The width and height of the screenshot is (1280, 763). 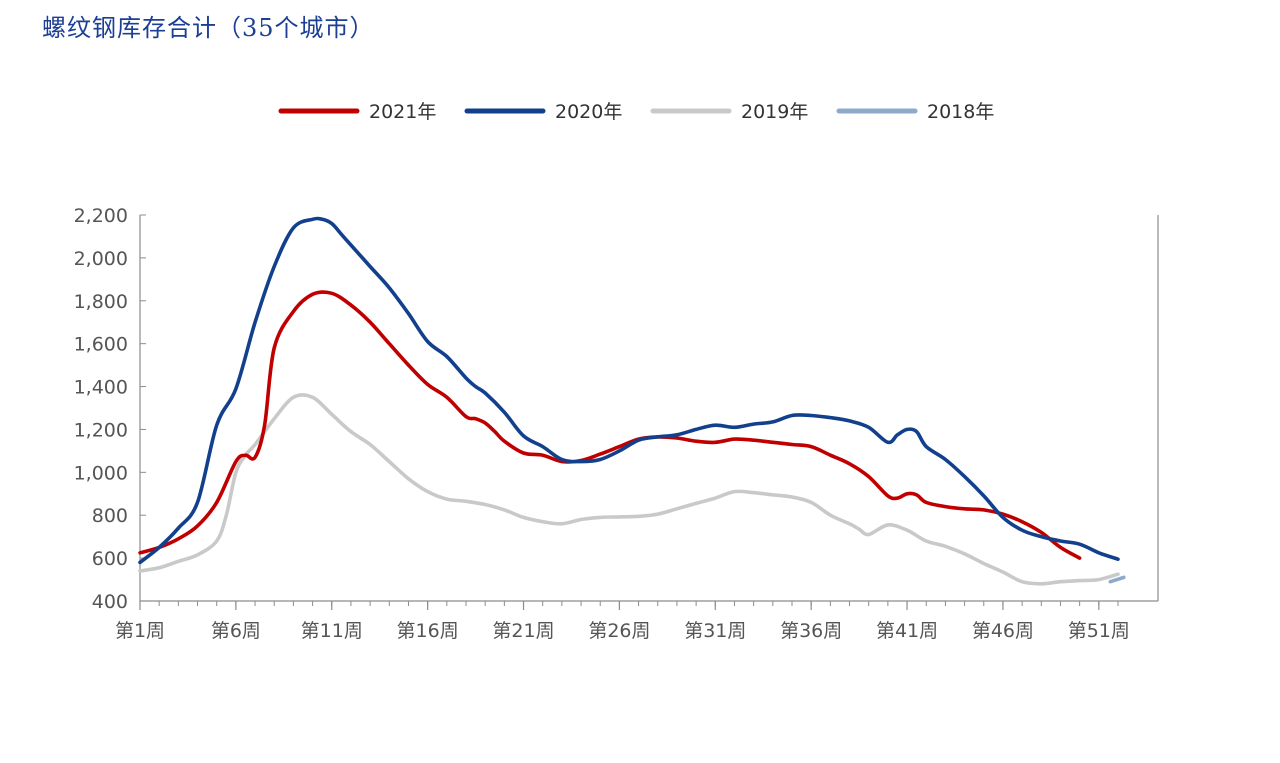 I want to click on chart-title: 螺纹钢库存合计（35个城市）, so click(x=208, y=28).